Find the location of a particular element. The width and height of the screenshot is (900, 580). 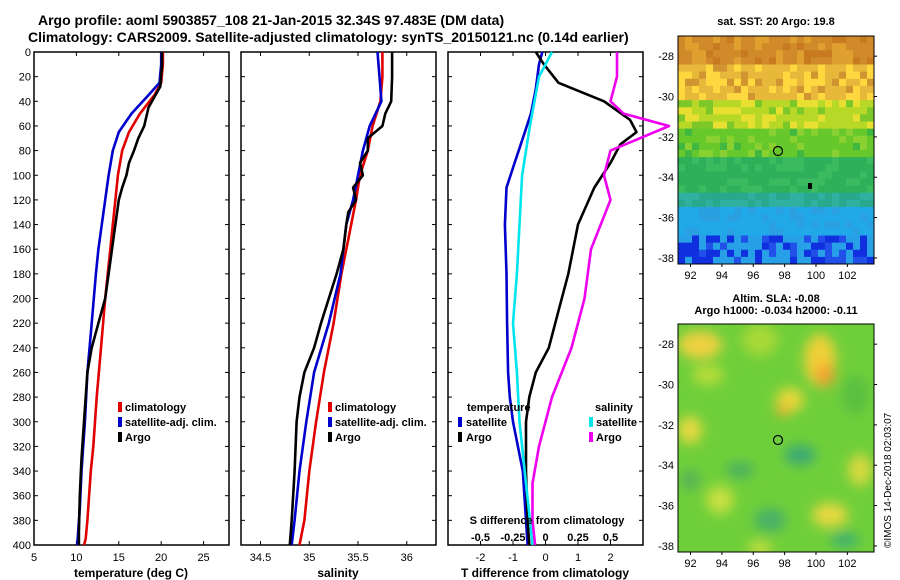

x2-tick-label: 0 is located at coordinates (545, 538).